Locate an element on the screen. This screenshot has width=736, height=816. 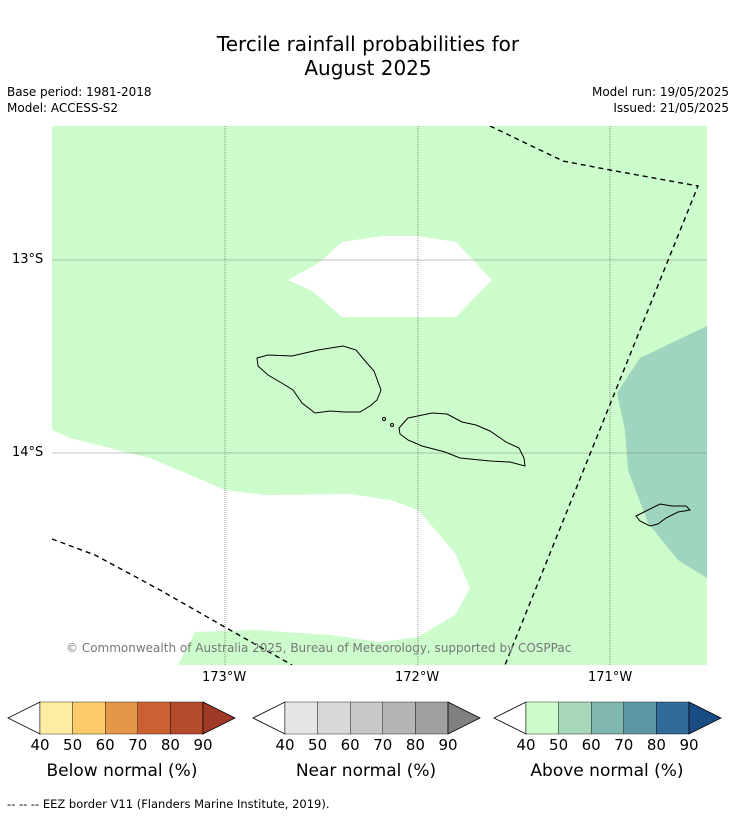
colorbar-below-tick: 80 is located at coordinates (170, 745).